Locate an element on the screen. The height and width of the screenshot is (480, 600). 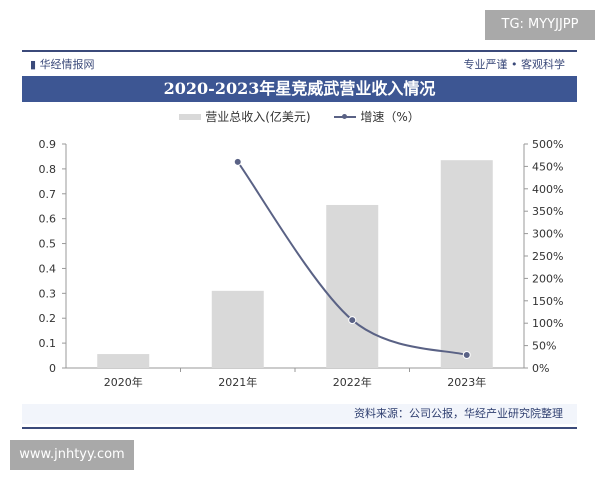
brand-name: 华经情报网 is located at coordinates (67, 64).